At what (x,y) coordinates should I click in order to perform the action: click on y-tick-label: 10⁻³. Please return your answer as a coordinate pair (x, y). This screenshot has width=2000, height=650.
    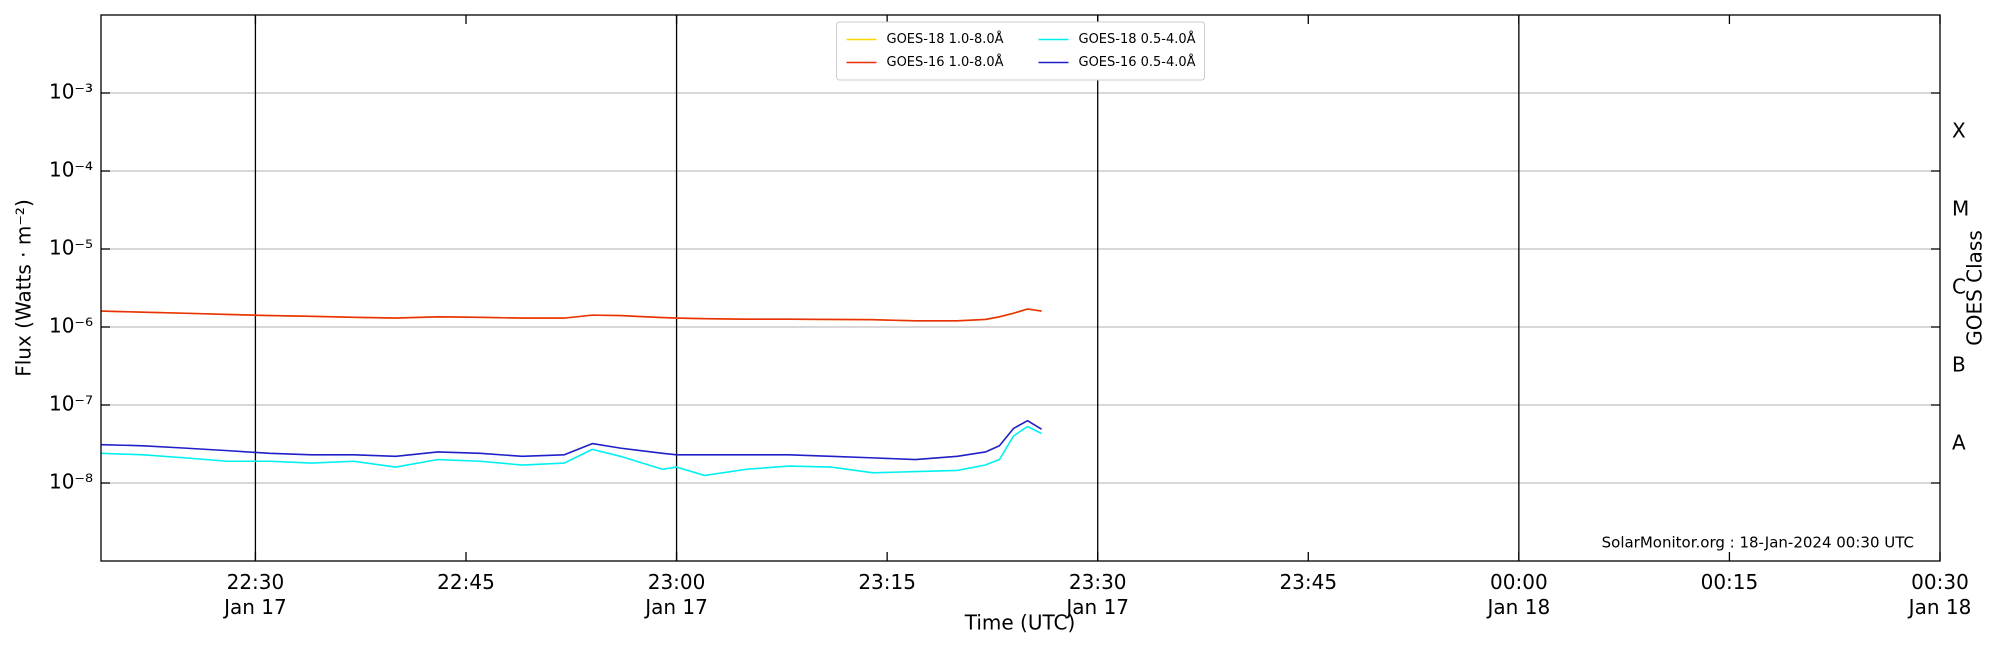
    Looking at the image, I should click on (71, 92).